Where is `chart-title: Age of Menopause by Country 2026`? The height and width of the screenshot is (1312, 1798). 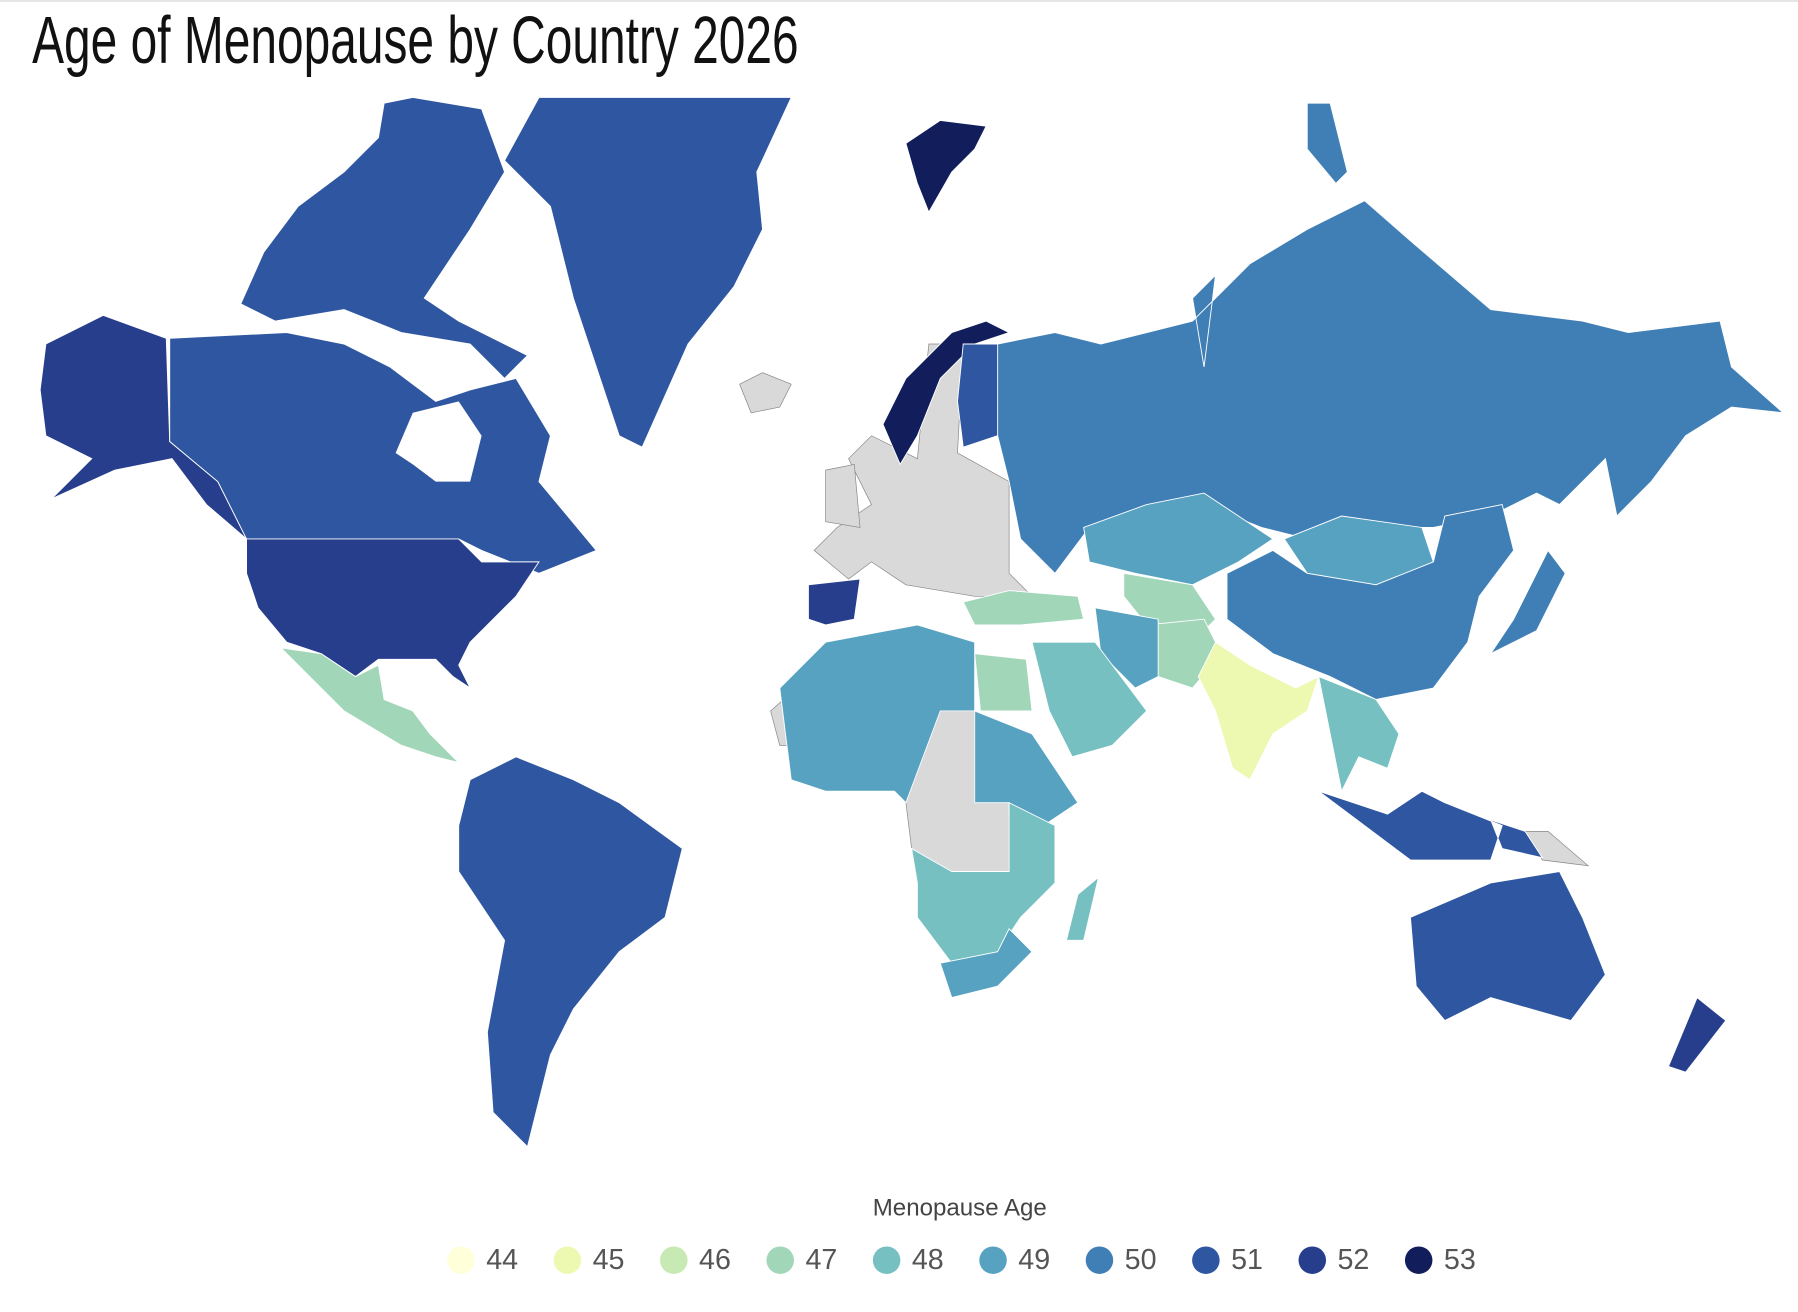 chart-title: Age of Menopause by Country 2026 is located at coordinates (415, 41).